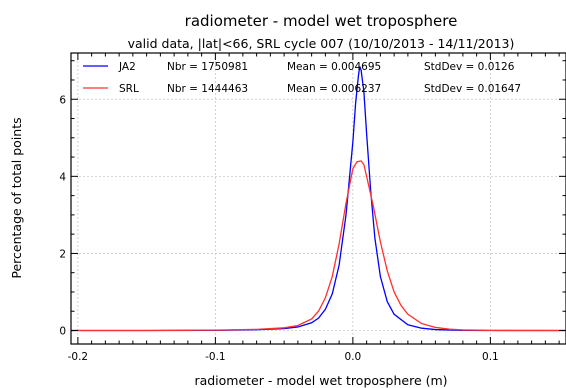 The width and height of the screenshot is (566, 388). Describe the element at coordinates (129, 89) in the screenshot. I see `legend-name-srl: SRL` at that location.